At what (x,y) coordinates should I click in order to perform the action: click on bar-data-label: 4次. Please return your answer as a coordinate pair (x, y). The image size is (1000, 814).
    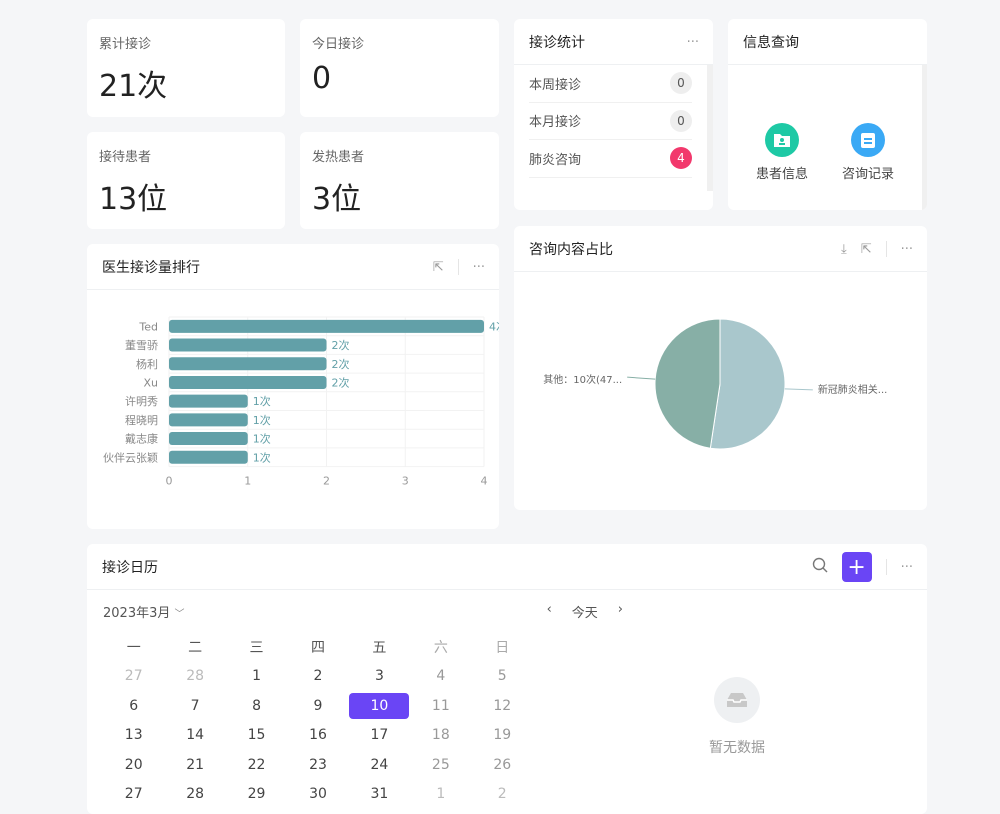
    Looking at the image, I should click on (494, 326).